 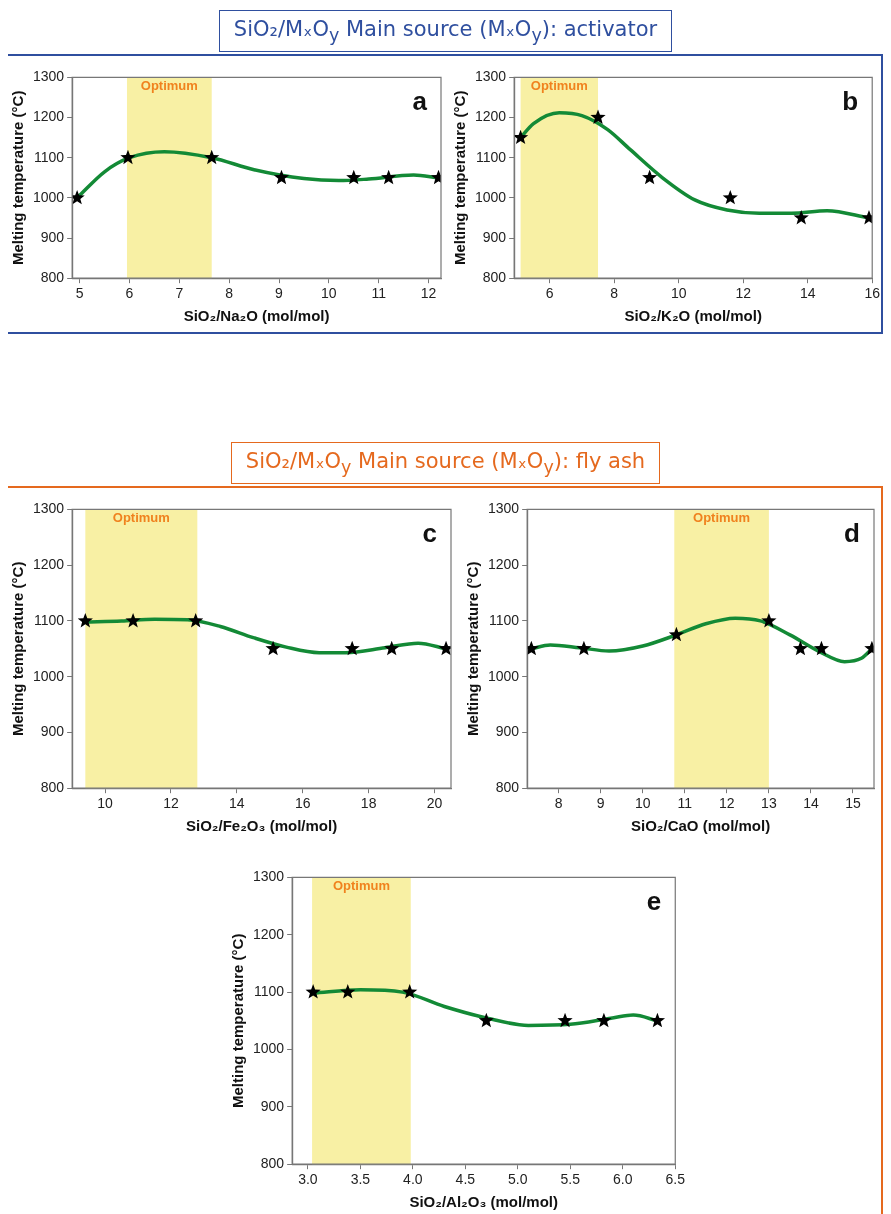 What do you see at coordinates (420, 100) in the screenshot?
I see `annotation: a` at bounding box center [420, 100].